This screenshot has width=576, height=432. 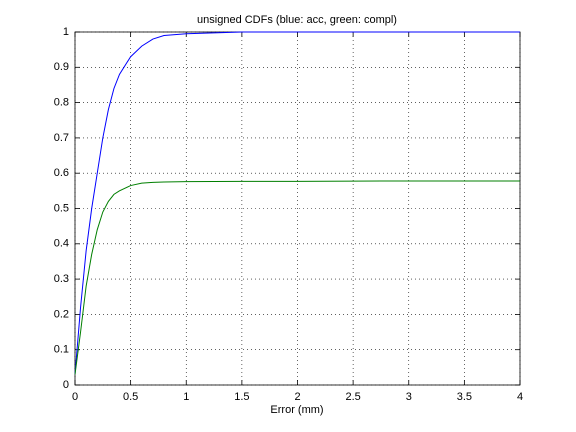 What do you see at coordinates (61, 279) in the screenshot?
I see `y-tick-label: 0.3` at bounding box center [61, 279].